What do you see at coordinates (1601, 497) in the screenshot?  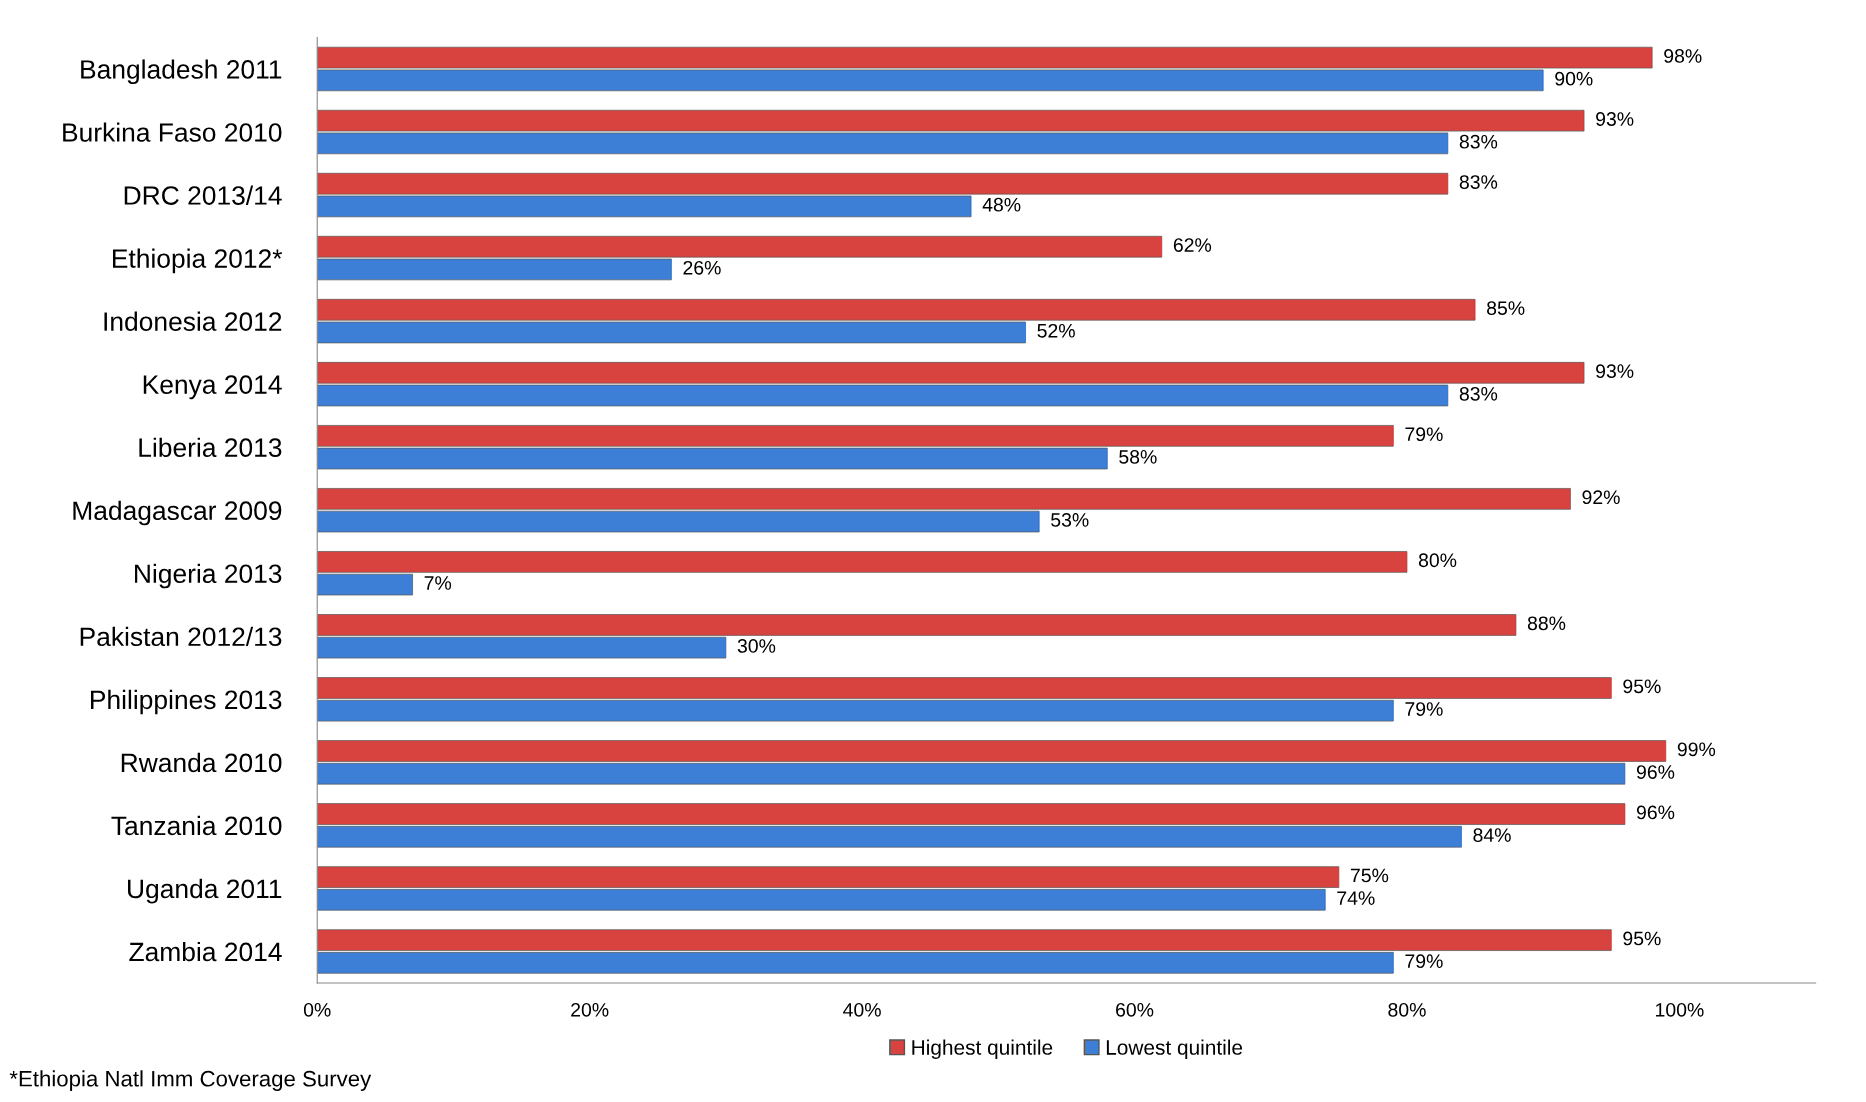 I see `data-label: 92%` at bounding box center [1601, 497].